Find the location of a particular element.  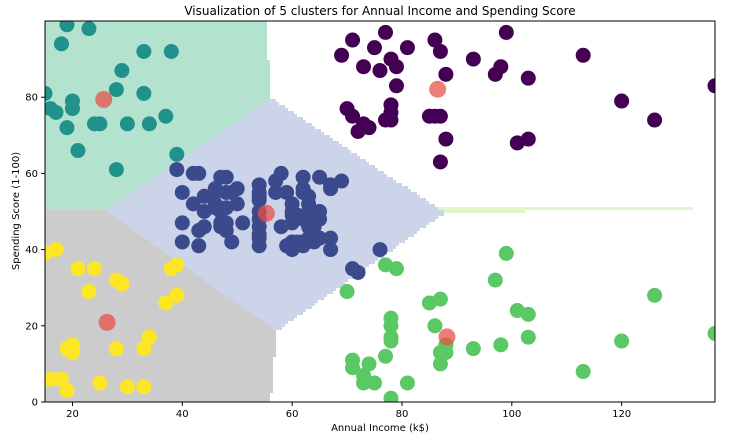

x-tick-label: 60 is located at coordinates (292, 414).